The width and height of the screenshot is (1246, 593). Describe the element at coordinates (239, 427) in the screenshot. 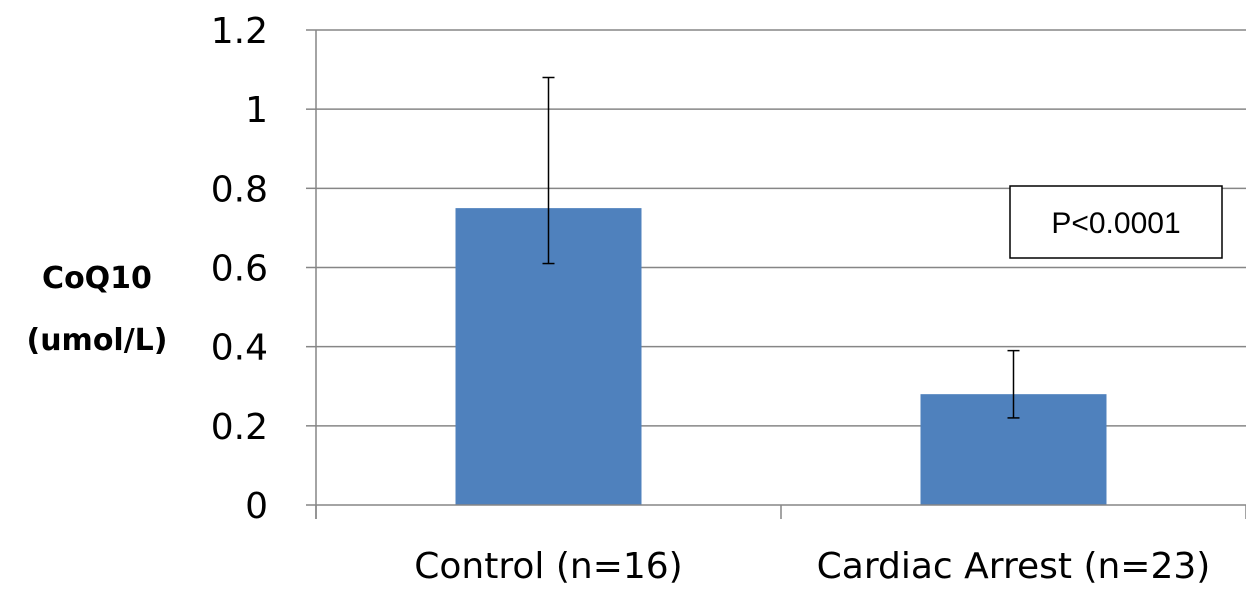

I see `y-tick-label: 0.2` at that location.